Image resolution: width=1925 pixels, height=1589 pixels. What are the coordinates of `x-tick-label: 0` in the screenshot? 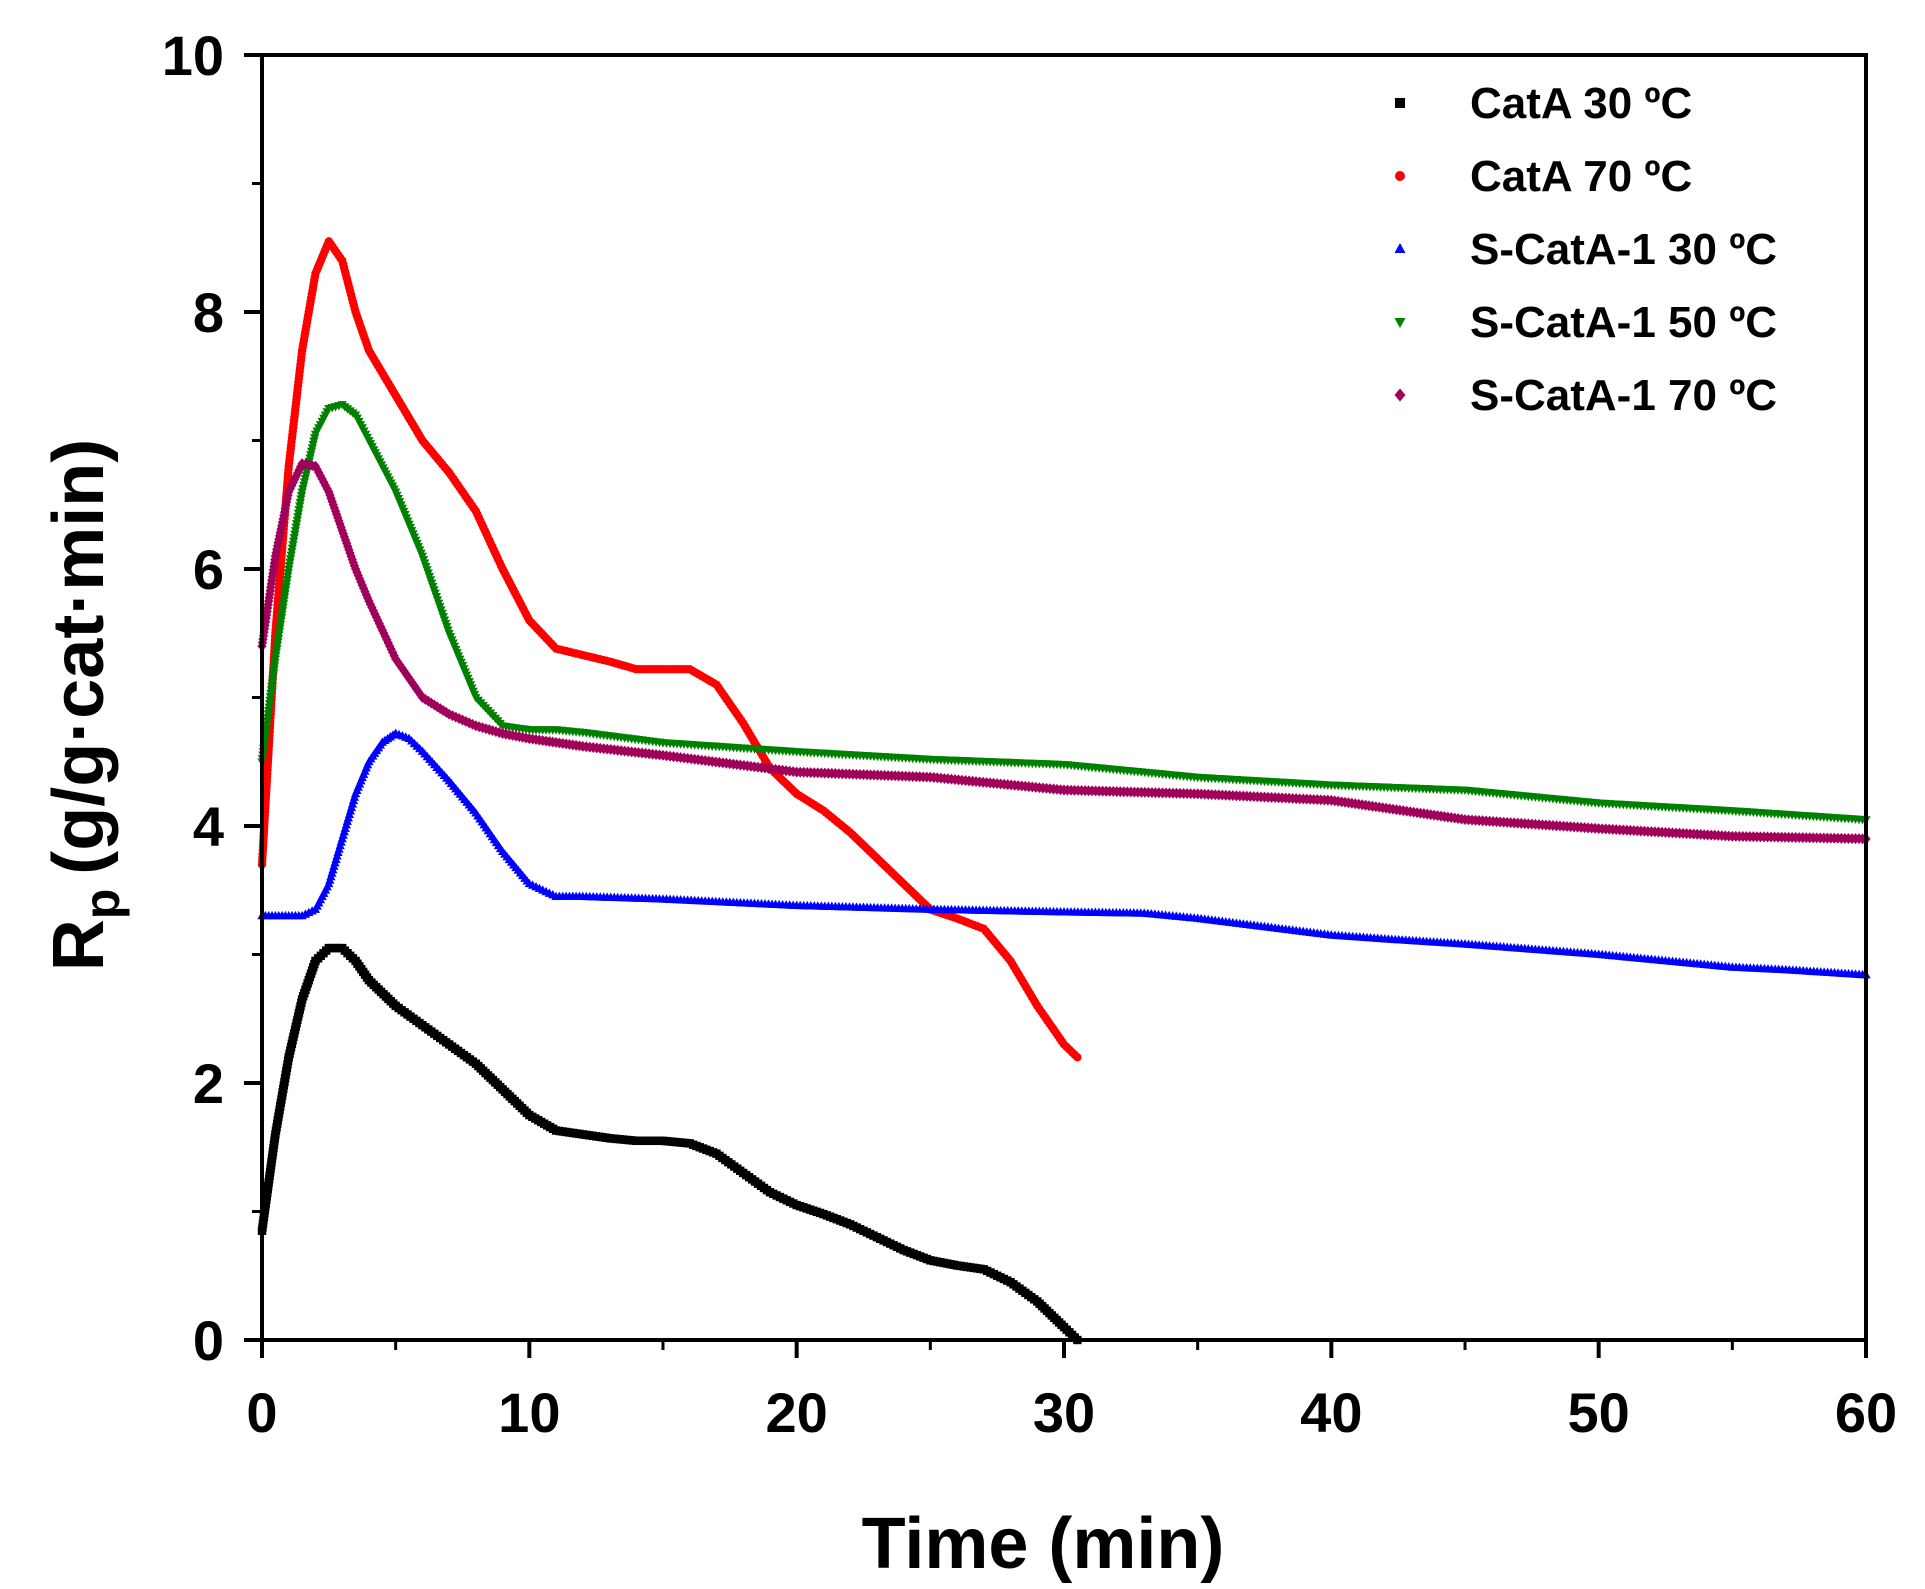 It's located at (261, 1412).